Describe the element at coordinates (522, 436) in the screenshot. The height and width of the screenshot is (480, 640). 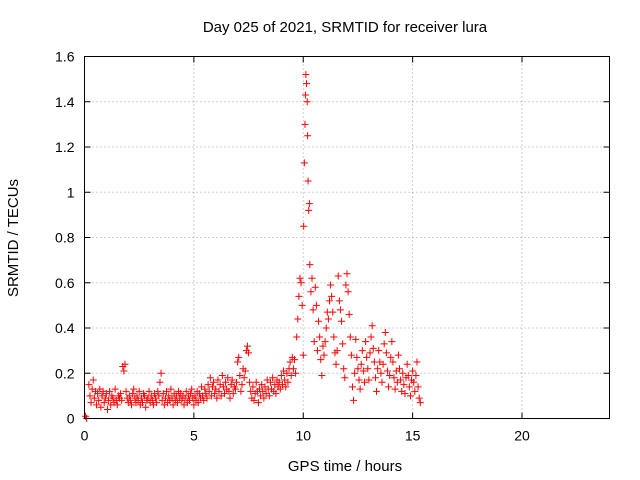
I see `x-tick-label: 20` at that location.